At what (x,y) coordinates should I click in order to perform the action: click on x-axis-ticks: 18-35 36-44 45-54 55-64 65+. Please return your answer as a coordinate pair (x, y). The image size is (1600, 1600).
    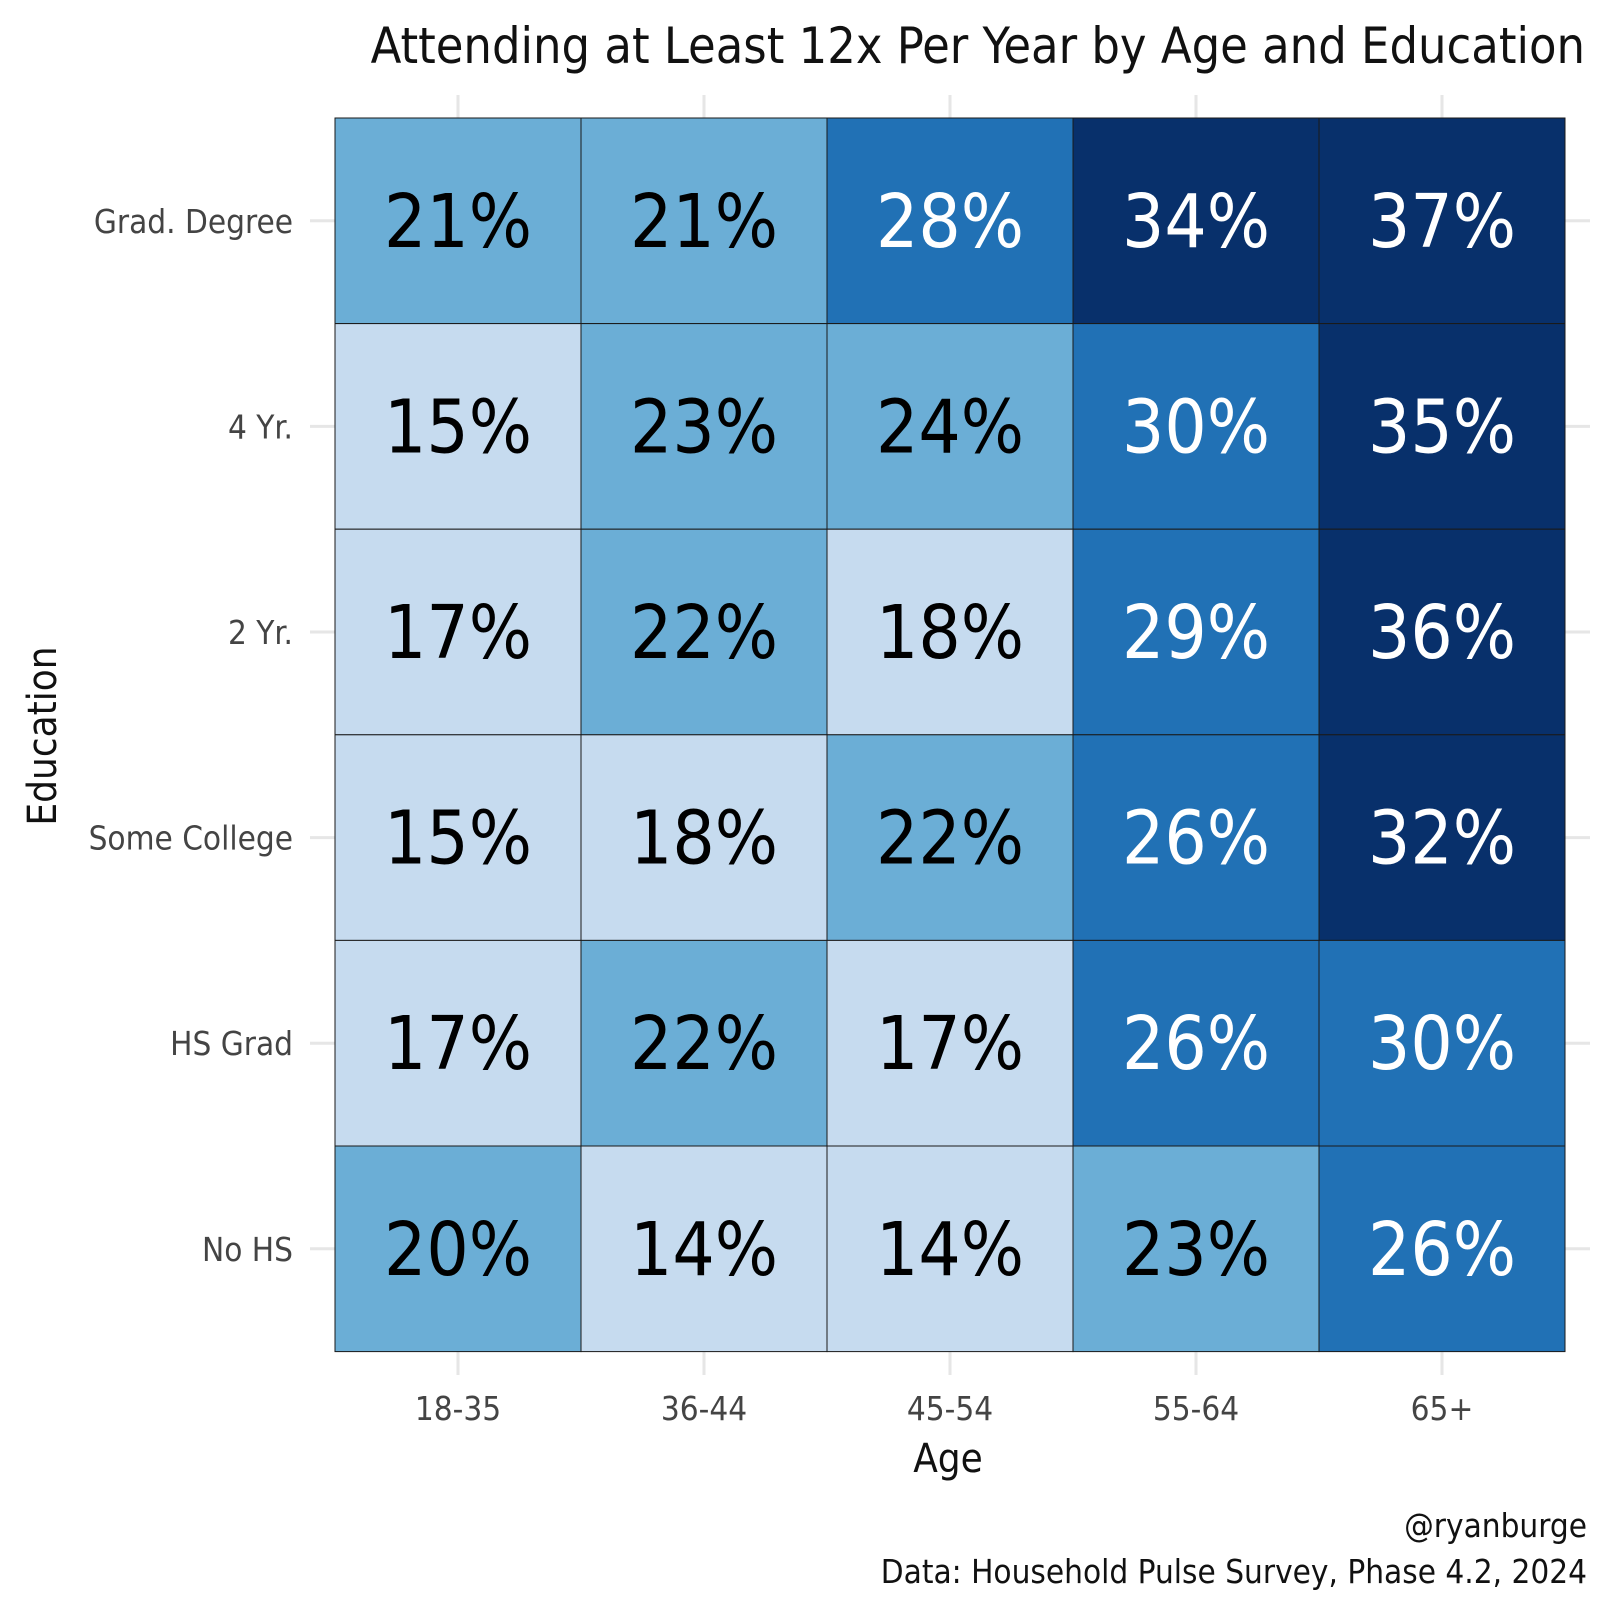
    Looking at the image, I should click on (944, 1408).